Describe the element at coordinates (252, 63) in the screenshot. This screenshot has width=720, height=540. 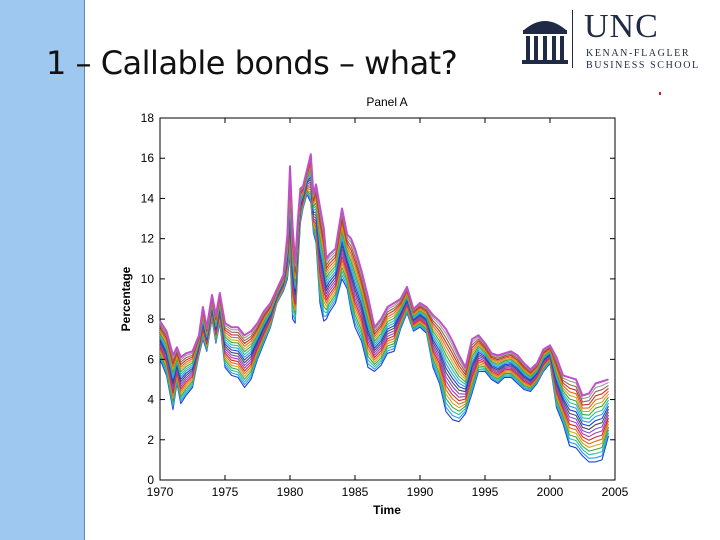
I see `slide-title: 1 – Callable bonds – what?` at that location.